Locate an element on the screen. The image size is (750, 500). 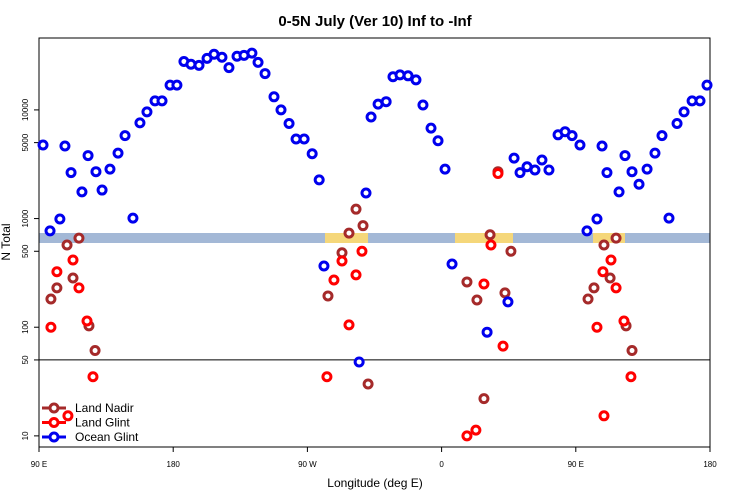
chart-title: 0-5N July (Ver 10) Inf to -Inf is located at coordinates (375, 21).